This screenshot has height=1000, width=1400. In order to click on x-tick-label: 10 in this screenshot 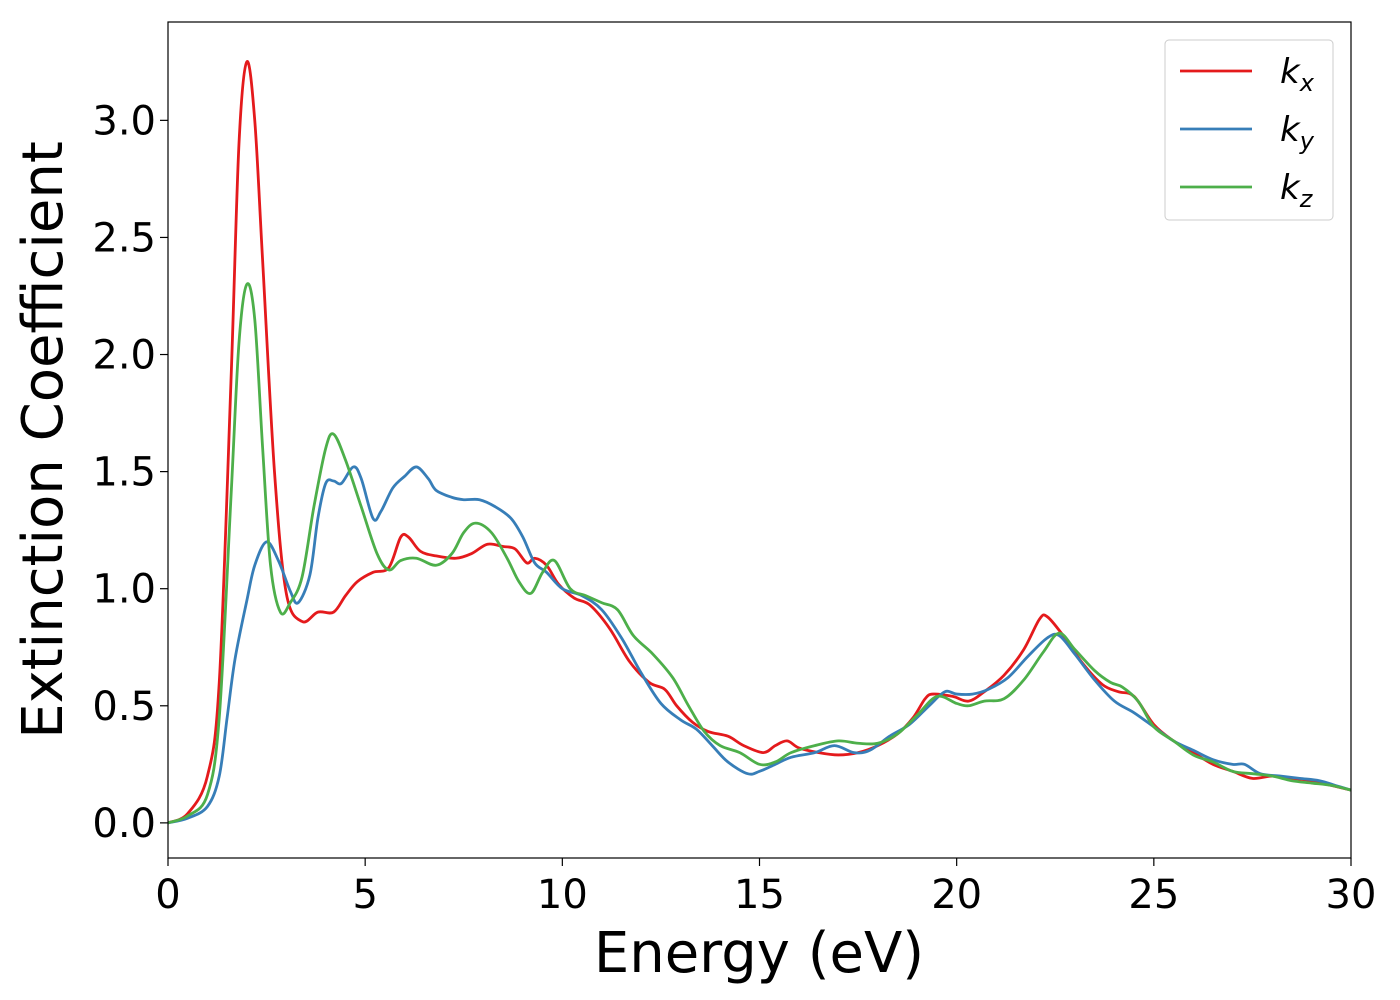, I will do `click(562, 895)`.